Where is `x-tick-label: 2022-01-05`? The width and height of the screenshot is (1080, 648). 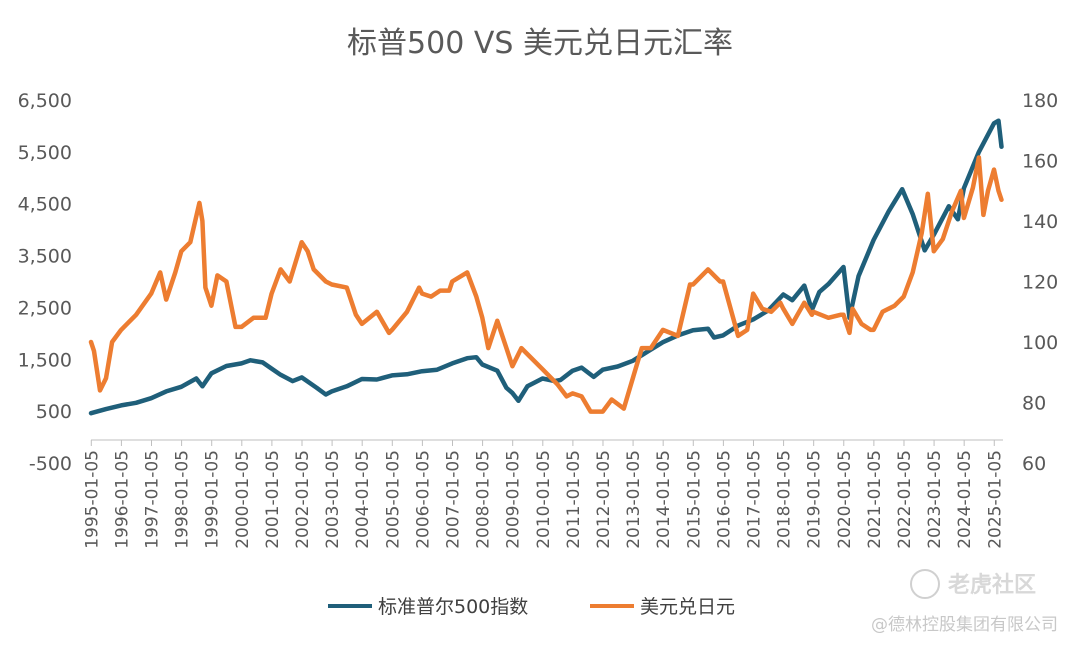
x-tick-label: 2022-01-05 is located at coordinates (905, 499).